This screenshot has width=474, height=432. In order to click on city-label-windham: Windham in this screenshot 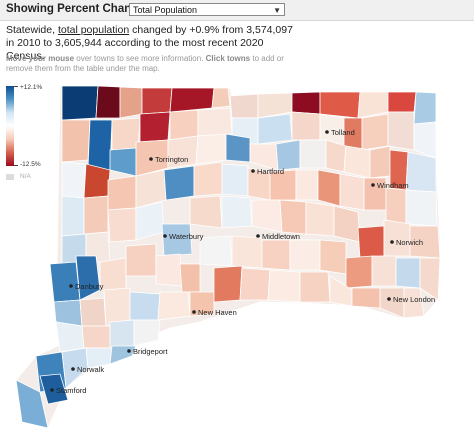, I will do `click(393, 185)`.